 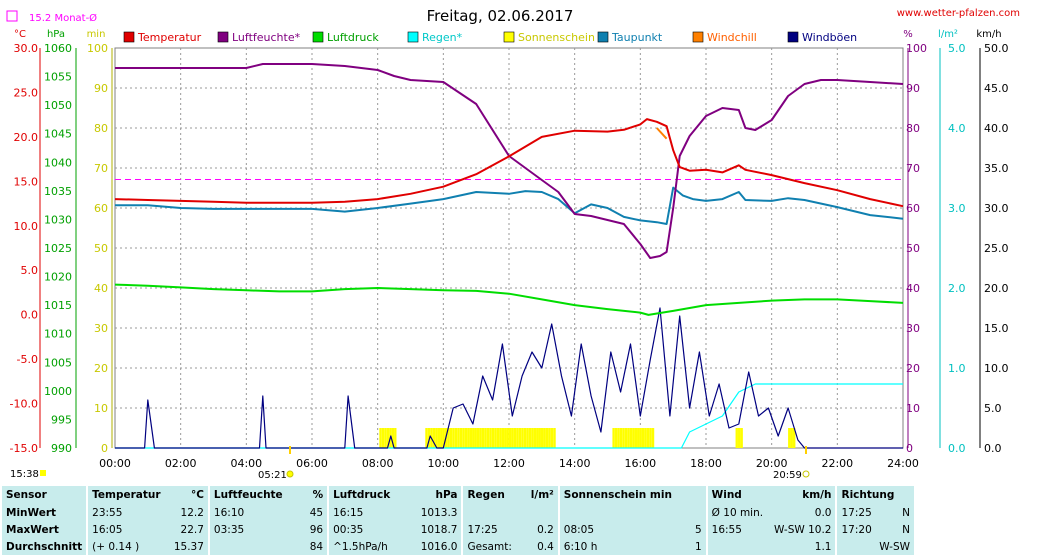 I want to click on temp-axis-tick-label: -10.0, so click(x=24, y=404).